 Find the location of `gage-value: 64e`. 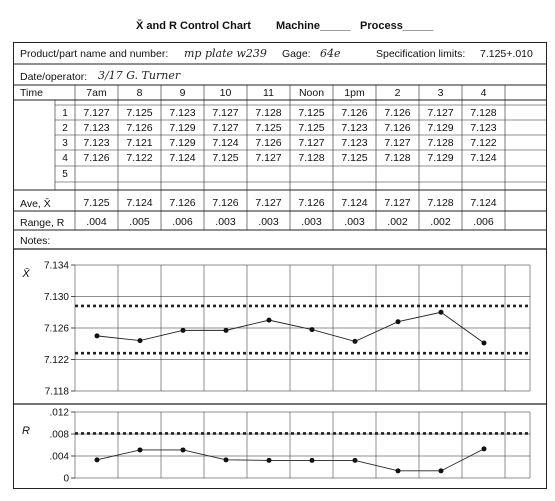

gage-value: 64e is located at coordinates (330, 53).